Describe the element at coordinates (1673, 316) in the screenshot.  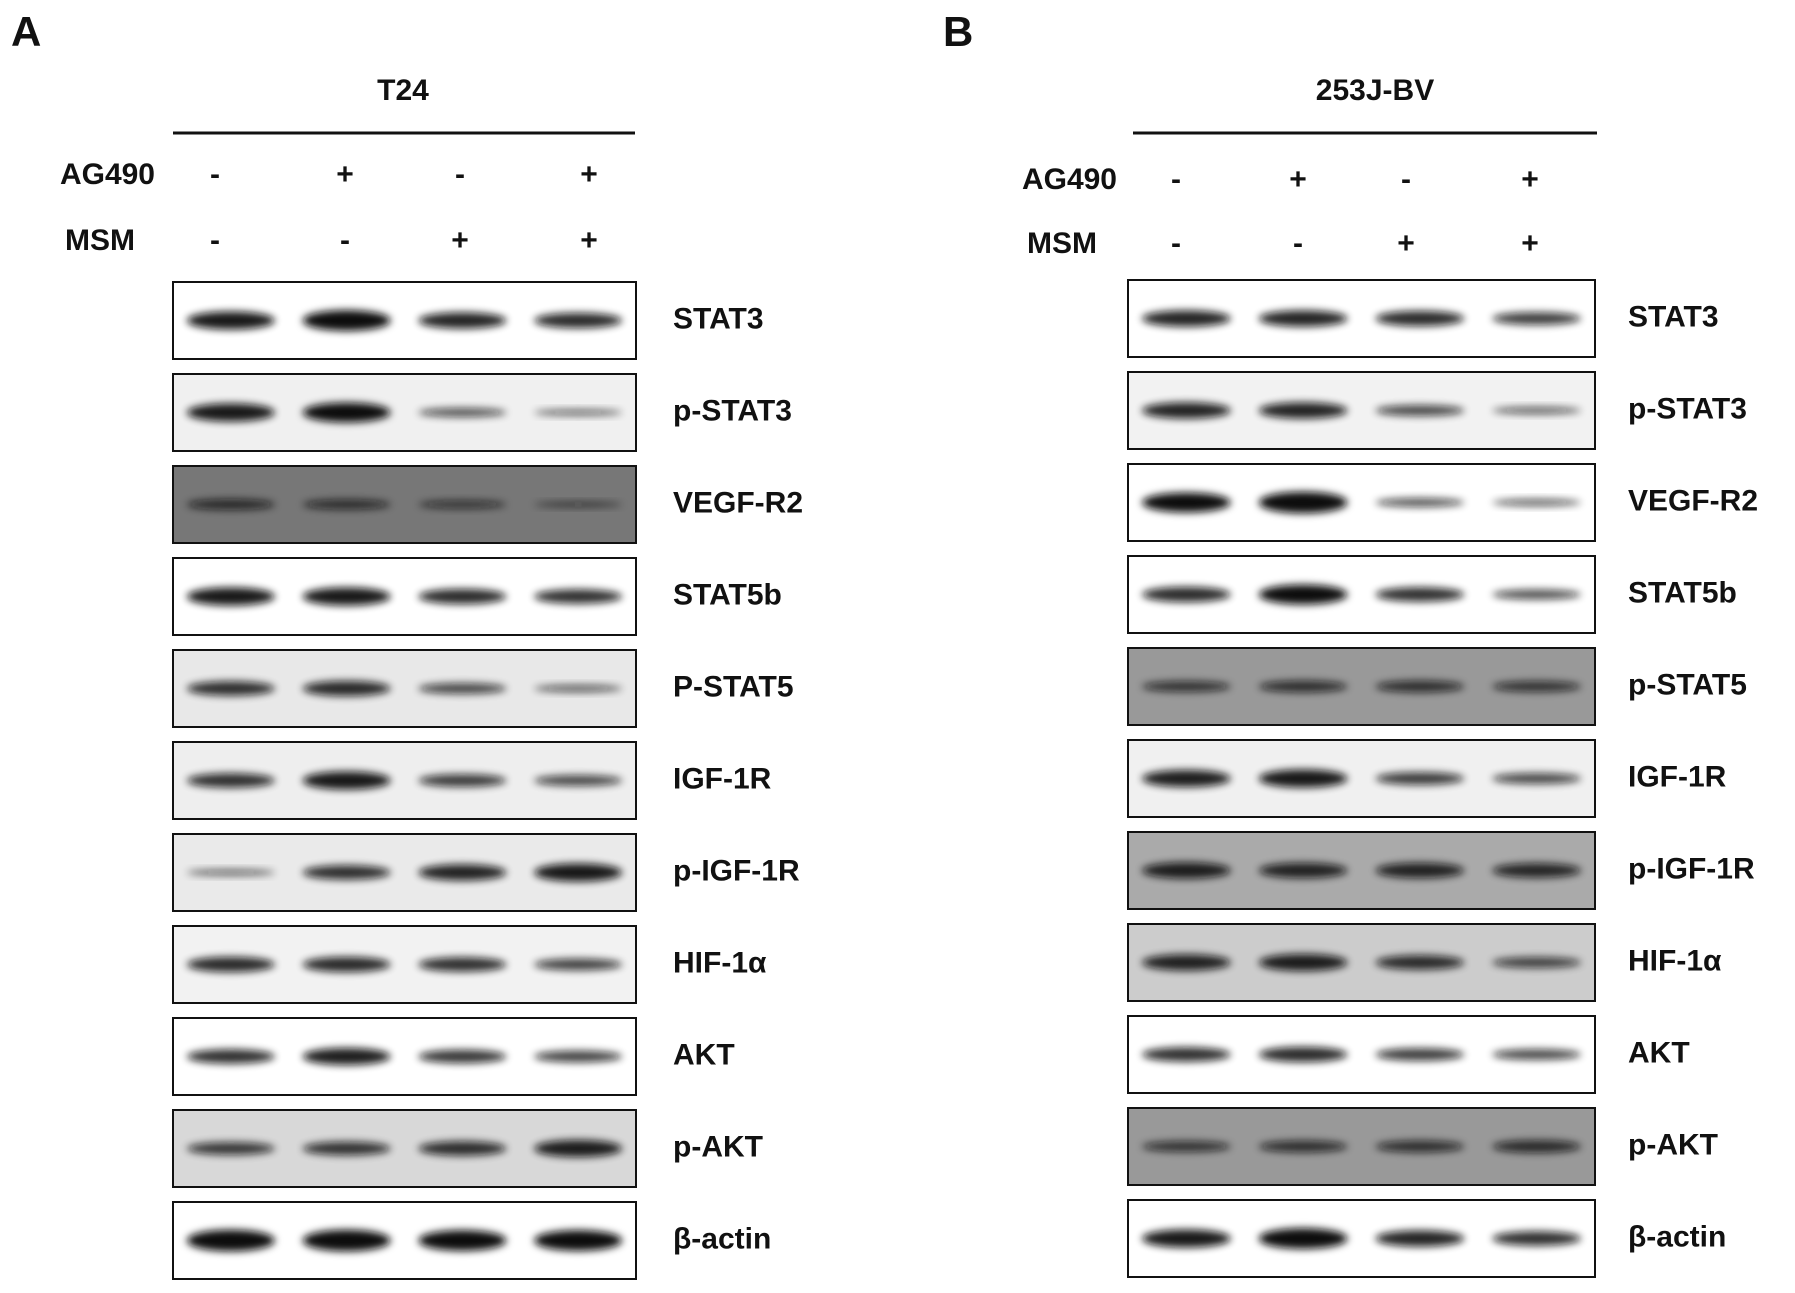
I see `blot-label: STAT3` at that location.